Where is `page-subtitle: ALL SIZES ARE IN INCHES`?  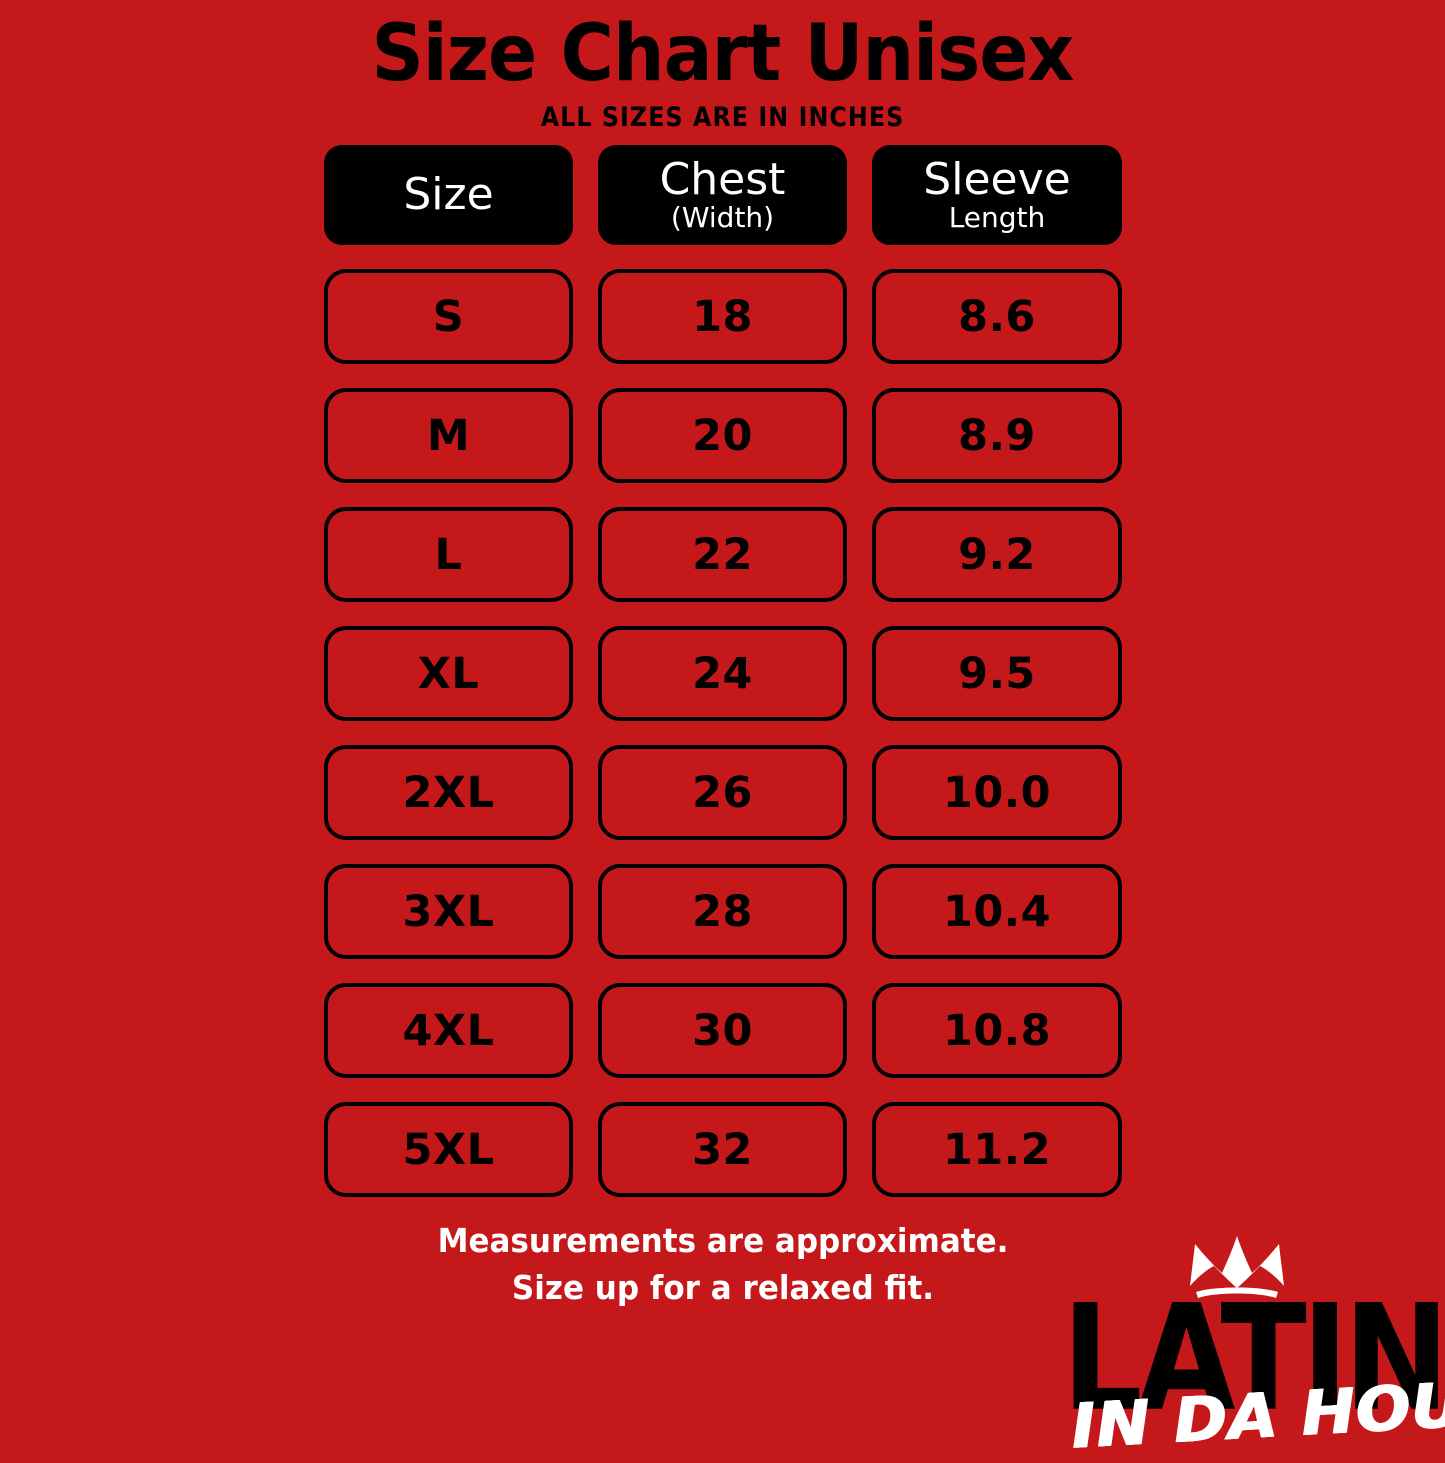
page-subtitle: ALL SIZES ARE IN INCHES is located at coordinates (722, 117).